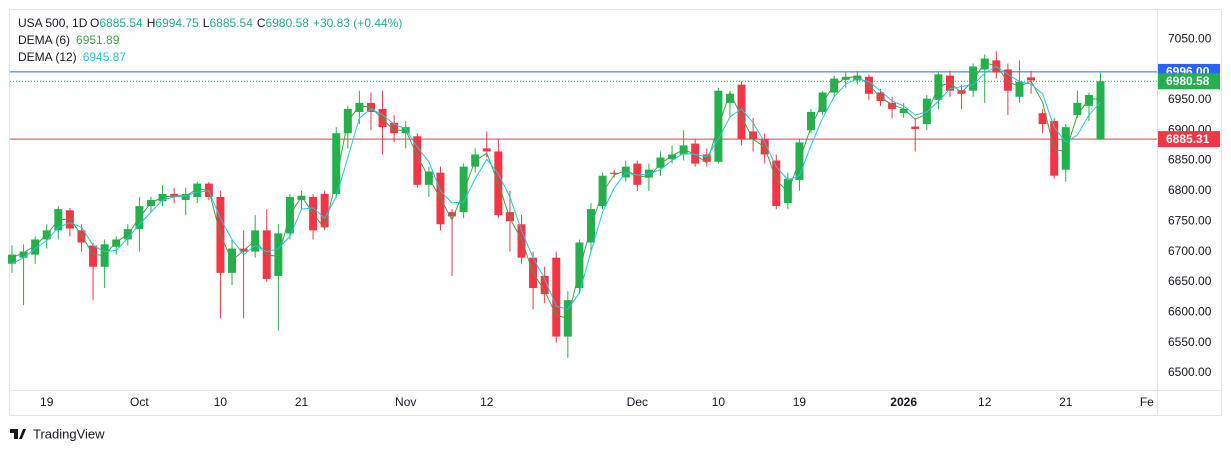  I want to click on y-tick-label: 6750.00, so click(1190, 220).